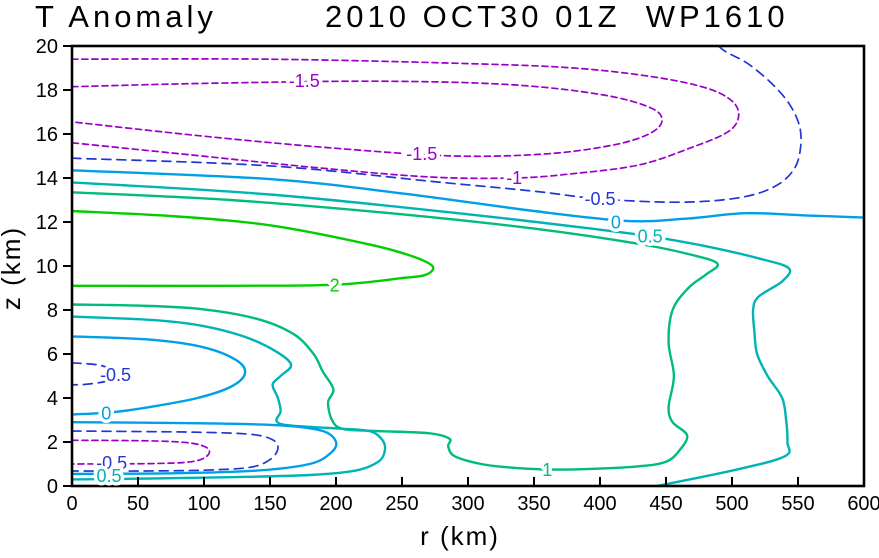 This screenshot has height=558, width=879. What do you see at coordinates (533, 504) in the screenshot?
I see `x-tick-label: 350` at bounding box center [533, 504].